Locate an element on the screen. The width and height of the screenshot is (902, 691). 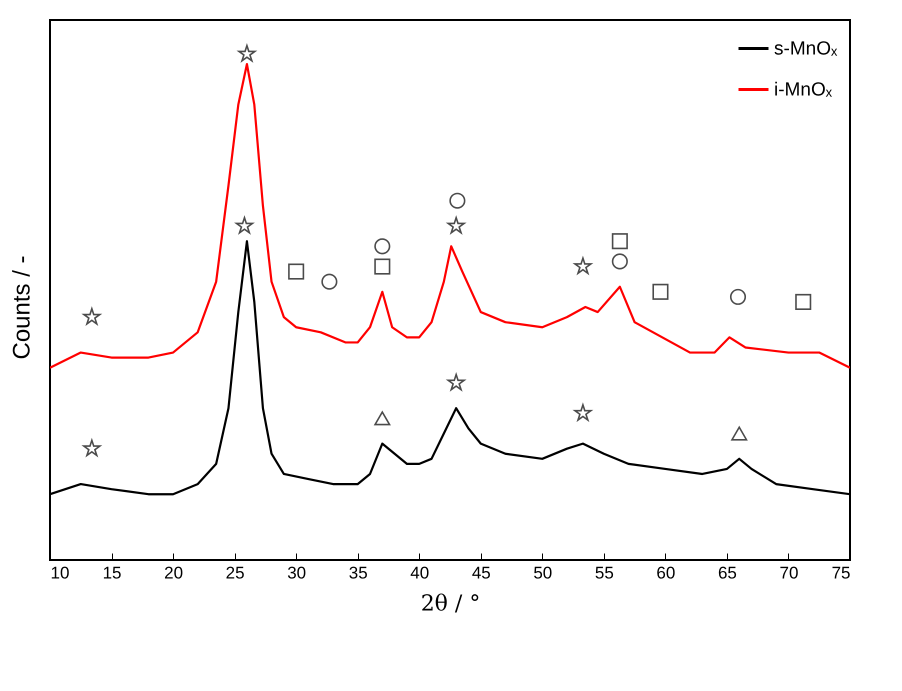
x-axis-title: 2θ / ° is located at coordinates (450, 604).